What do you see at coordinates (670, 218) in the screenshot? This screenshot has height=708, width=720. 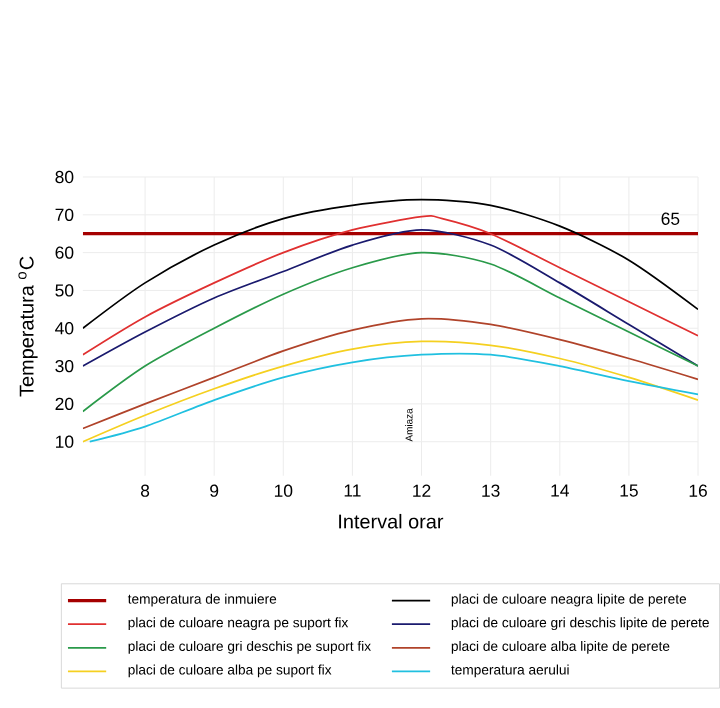 I see `annotation: 65` at bounding box center [670, 218].